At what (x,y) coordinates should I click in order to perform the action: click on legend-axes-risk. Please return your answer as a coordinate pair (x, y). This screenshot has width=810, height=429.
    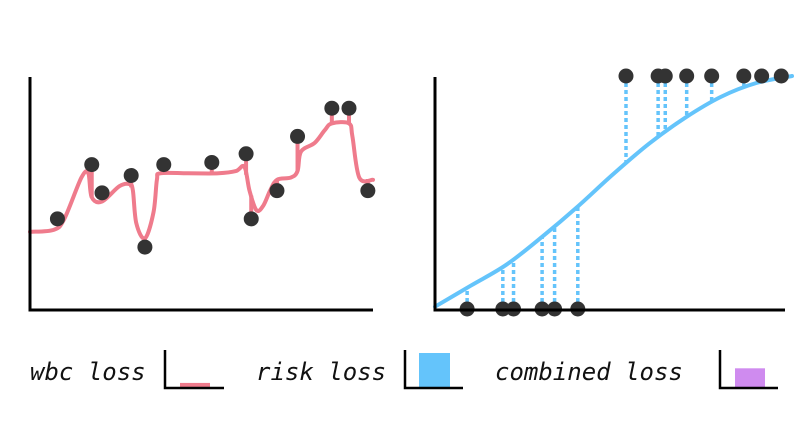
    Looking at the image, I should click on (433, 370).